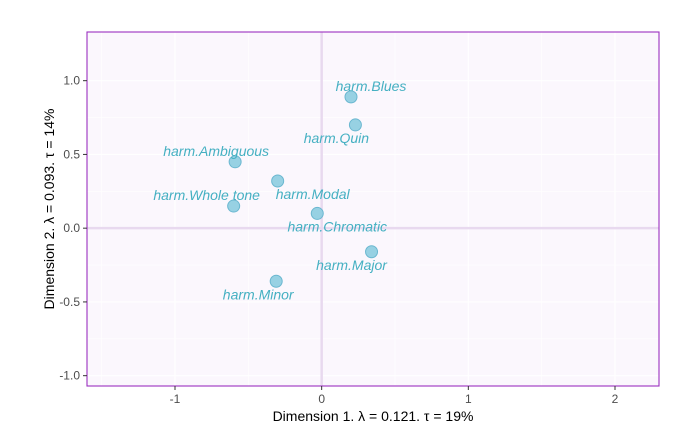 The image size is (700, 432). Describe the element at coordinates (206, 195) in the screenshot. I see `point-label: harm.Whole tone` at that location.